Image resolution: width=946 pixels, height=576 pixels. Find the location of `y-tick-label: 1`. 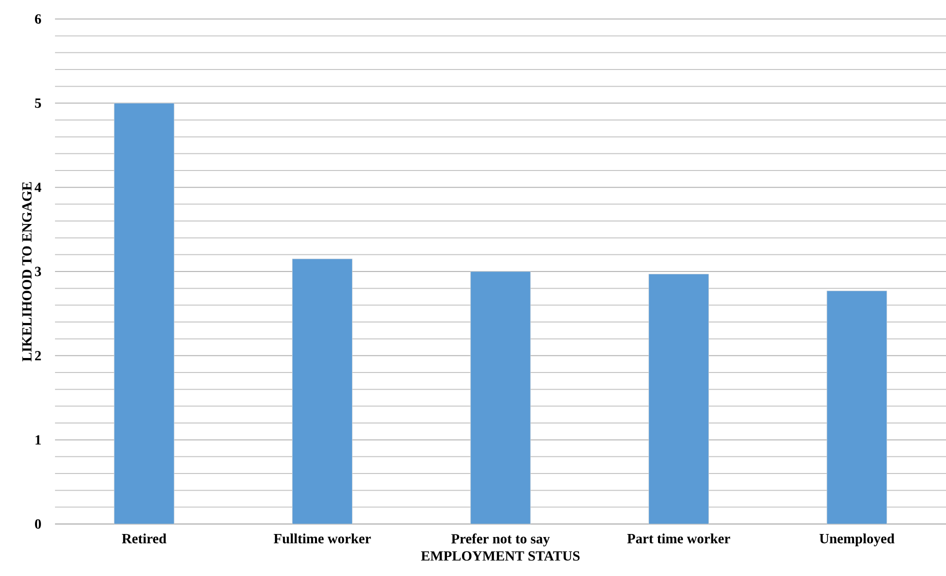

y-tick-label: 1 is located at coordinates (38, 439).